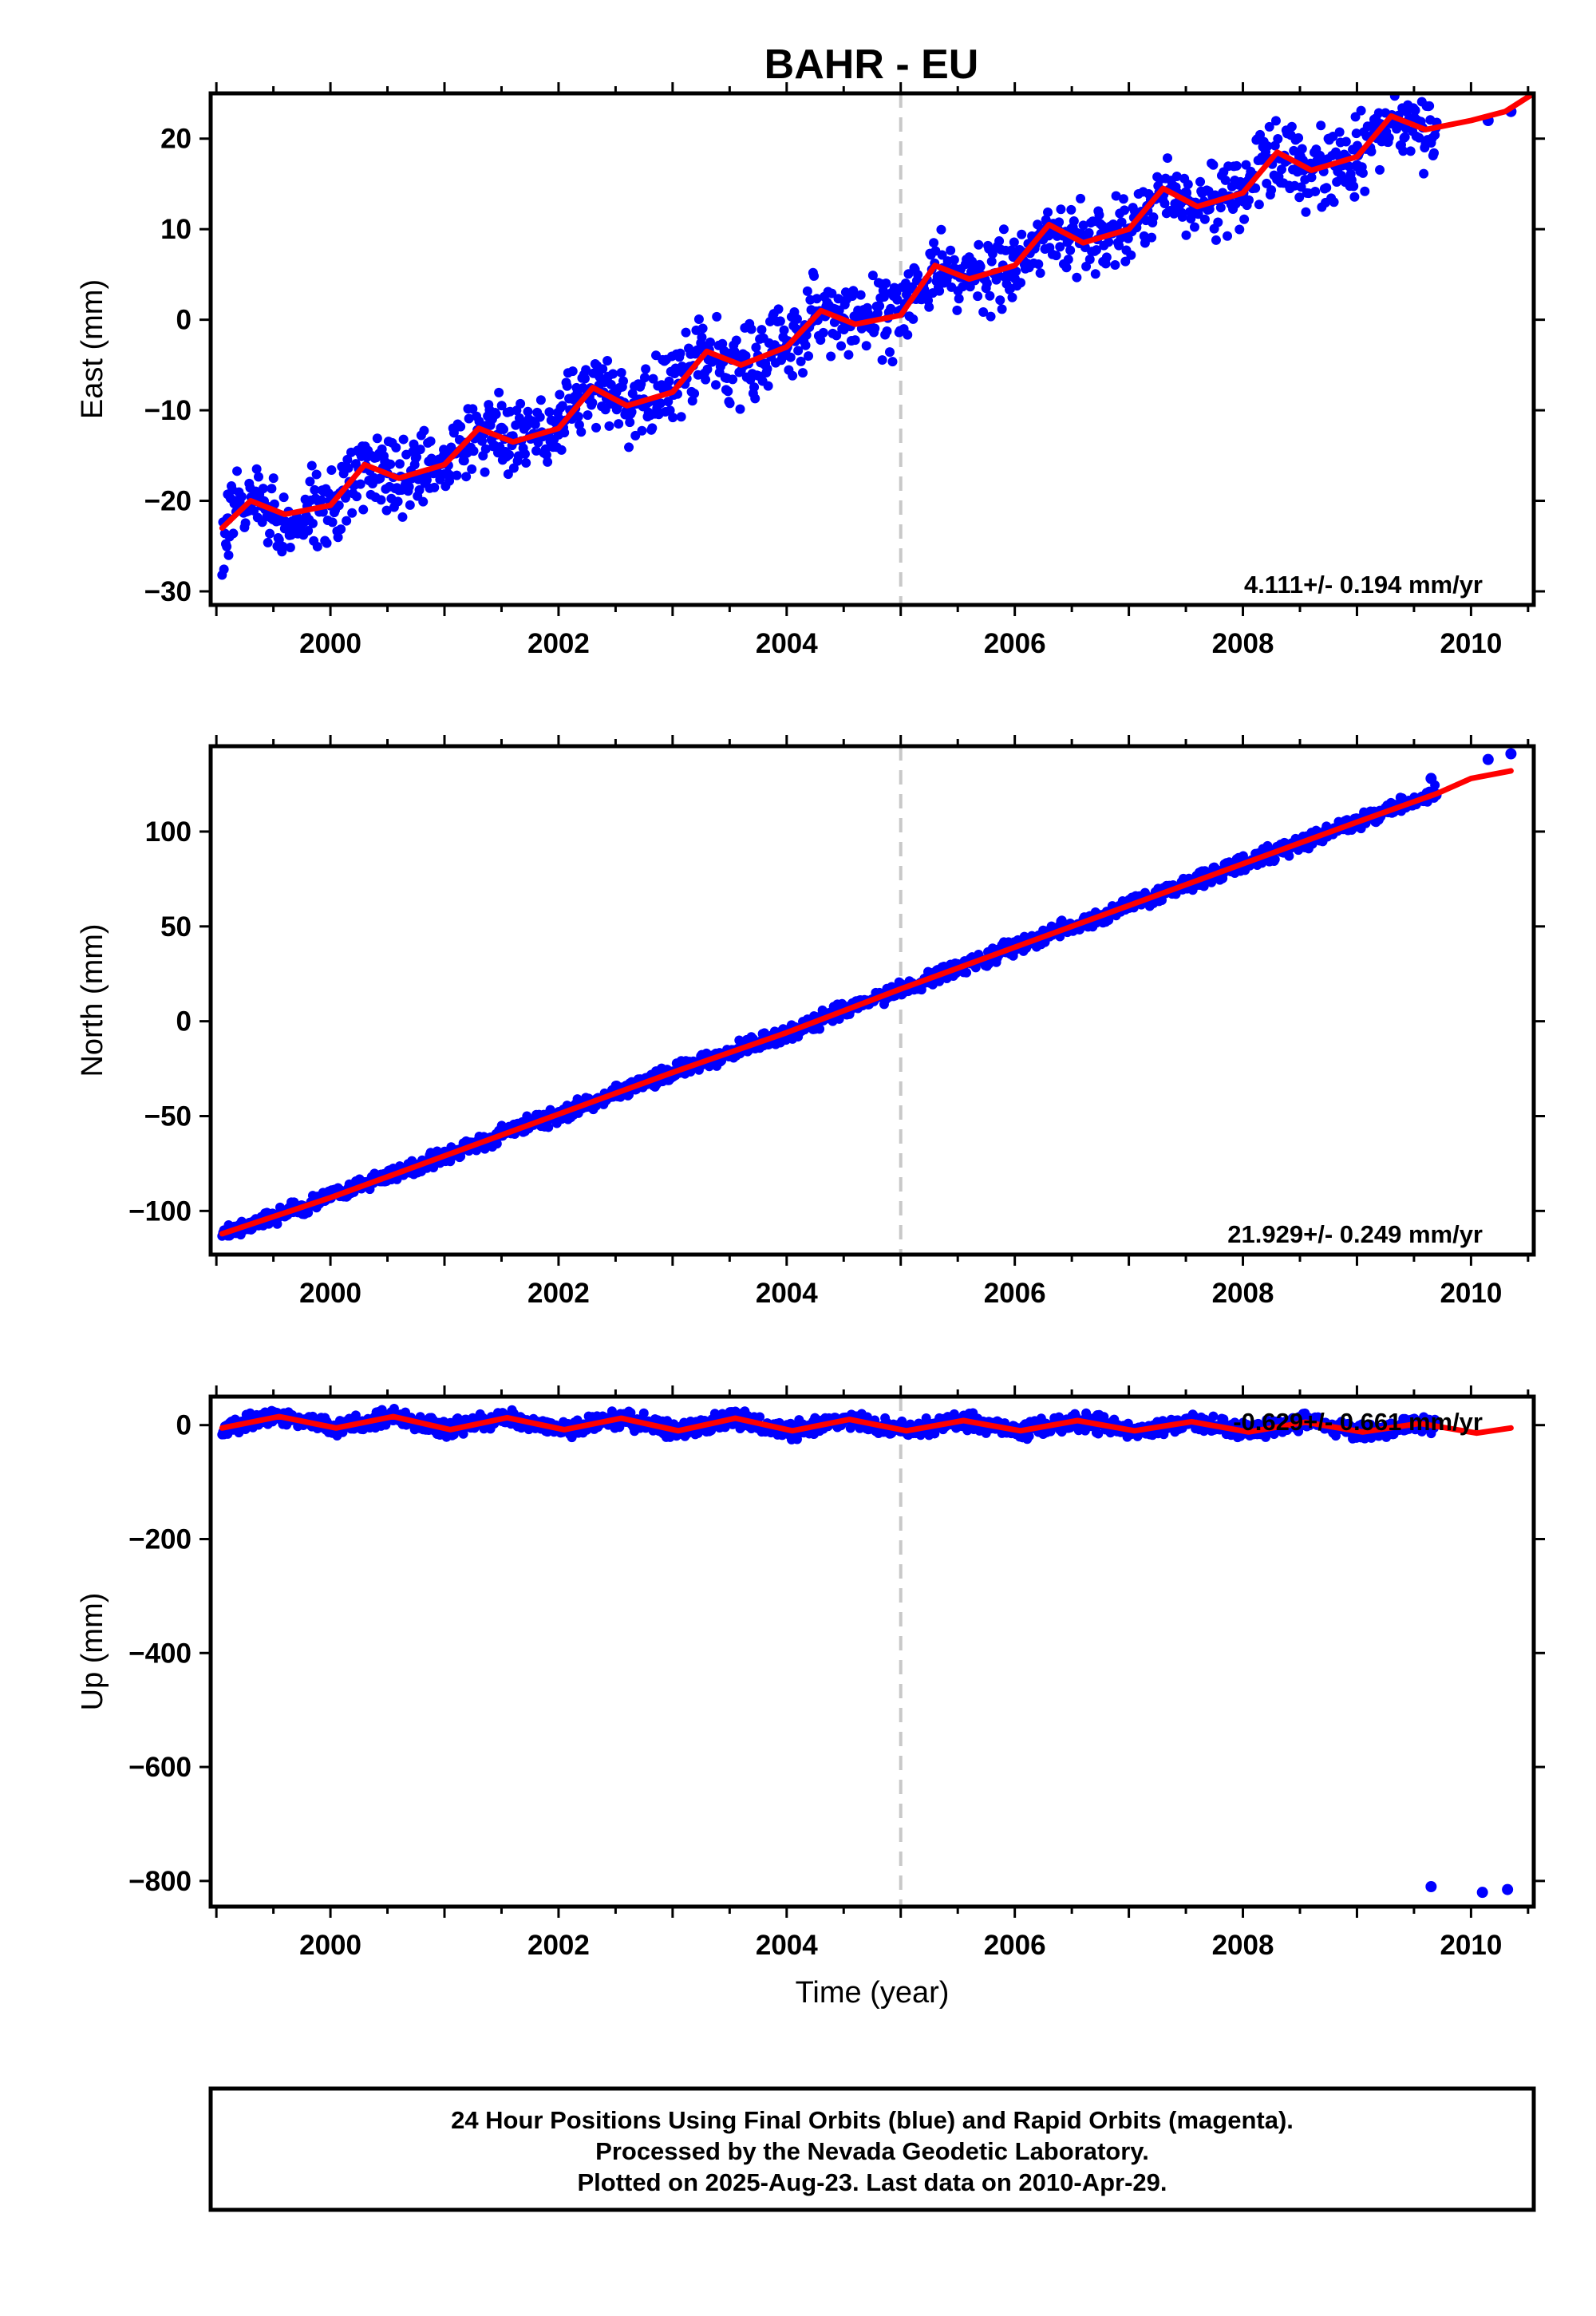 This screenshot has height=2316, width=1596. What do you see at coordinates (168, 832) in the screenshot?
I see `y-tick-label: 100` at bounding box center [168, 832].